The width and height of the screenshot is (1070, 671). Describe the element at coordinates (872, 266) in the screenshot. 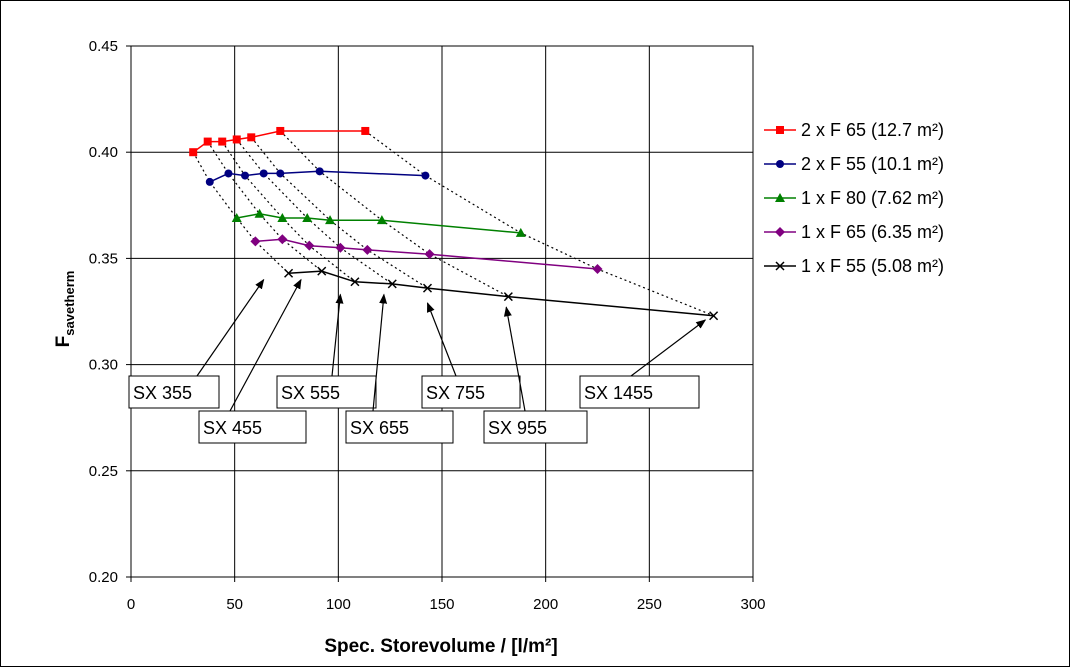

I see `legend-label: 1 x F 55 (5.08 m²)` at that location.